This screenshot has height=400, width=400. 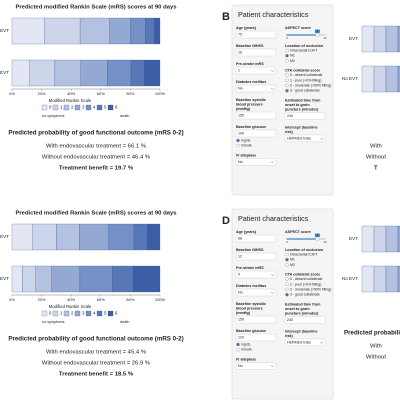 I want to click on legend-title: Modified Rankin Scale, so click(x=70, y=100).